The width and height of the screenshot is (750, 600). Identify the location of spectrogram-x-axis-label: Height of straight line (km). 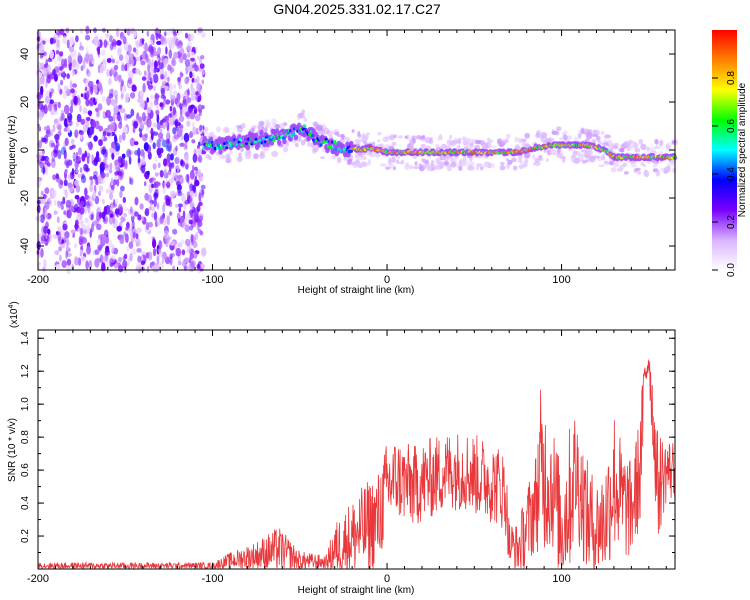
(356, 290).